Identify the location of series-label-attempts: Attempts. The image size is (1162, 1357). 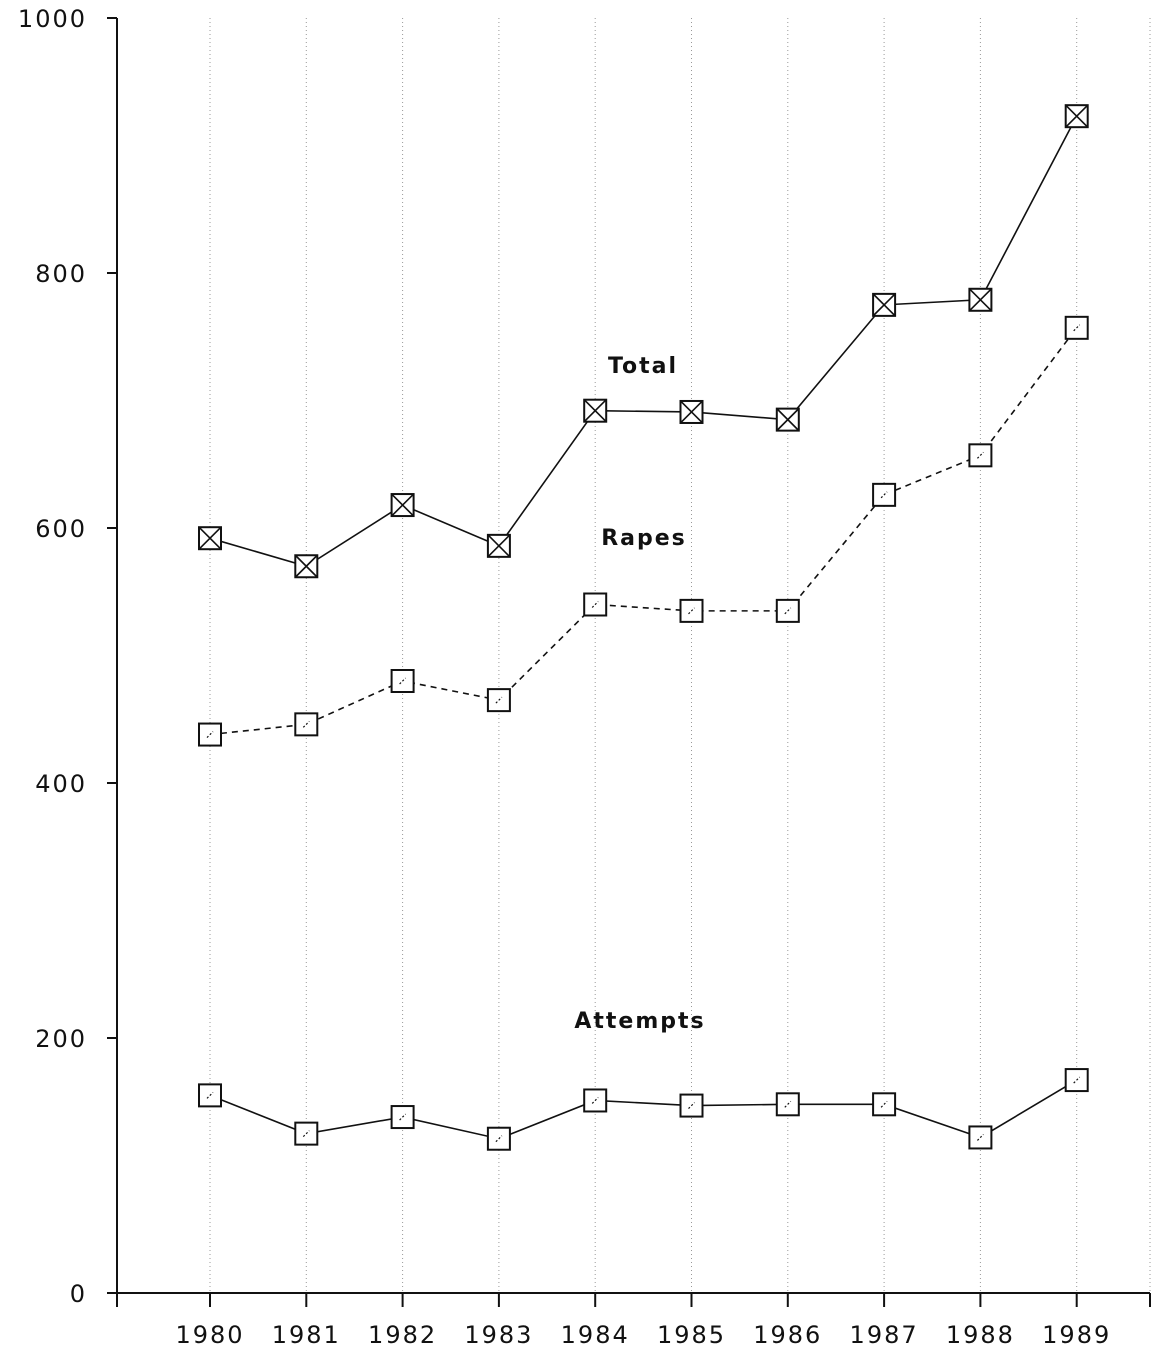
(639, 1021).